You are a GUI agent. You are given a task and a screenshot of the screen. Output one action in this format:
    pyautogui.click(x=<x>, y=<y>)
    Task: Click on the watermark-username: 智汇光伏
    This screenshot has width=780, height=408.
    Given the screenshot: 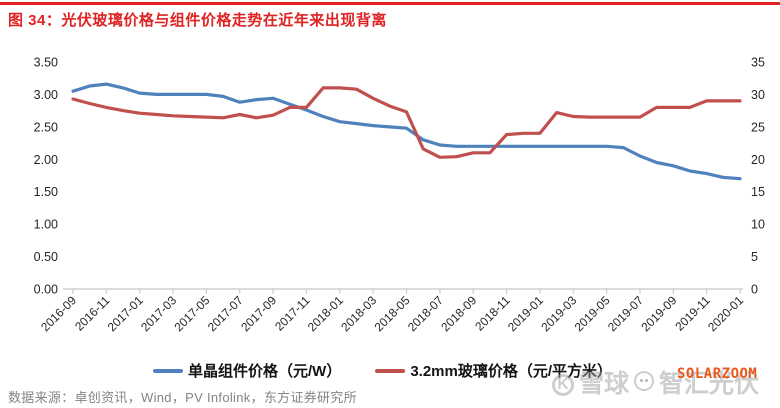 What is the action you would take?
    pyautogui.click(x=709, y=384)
    